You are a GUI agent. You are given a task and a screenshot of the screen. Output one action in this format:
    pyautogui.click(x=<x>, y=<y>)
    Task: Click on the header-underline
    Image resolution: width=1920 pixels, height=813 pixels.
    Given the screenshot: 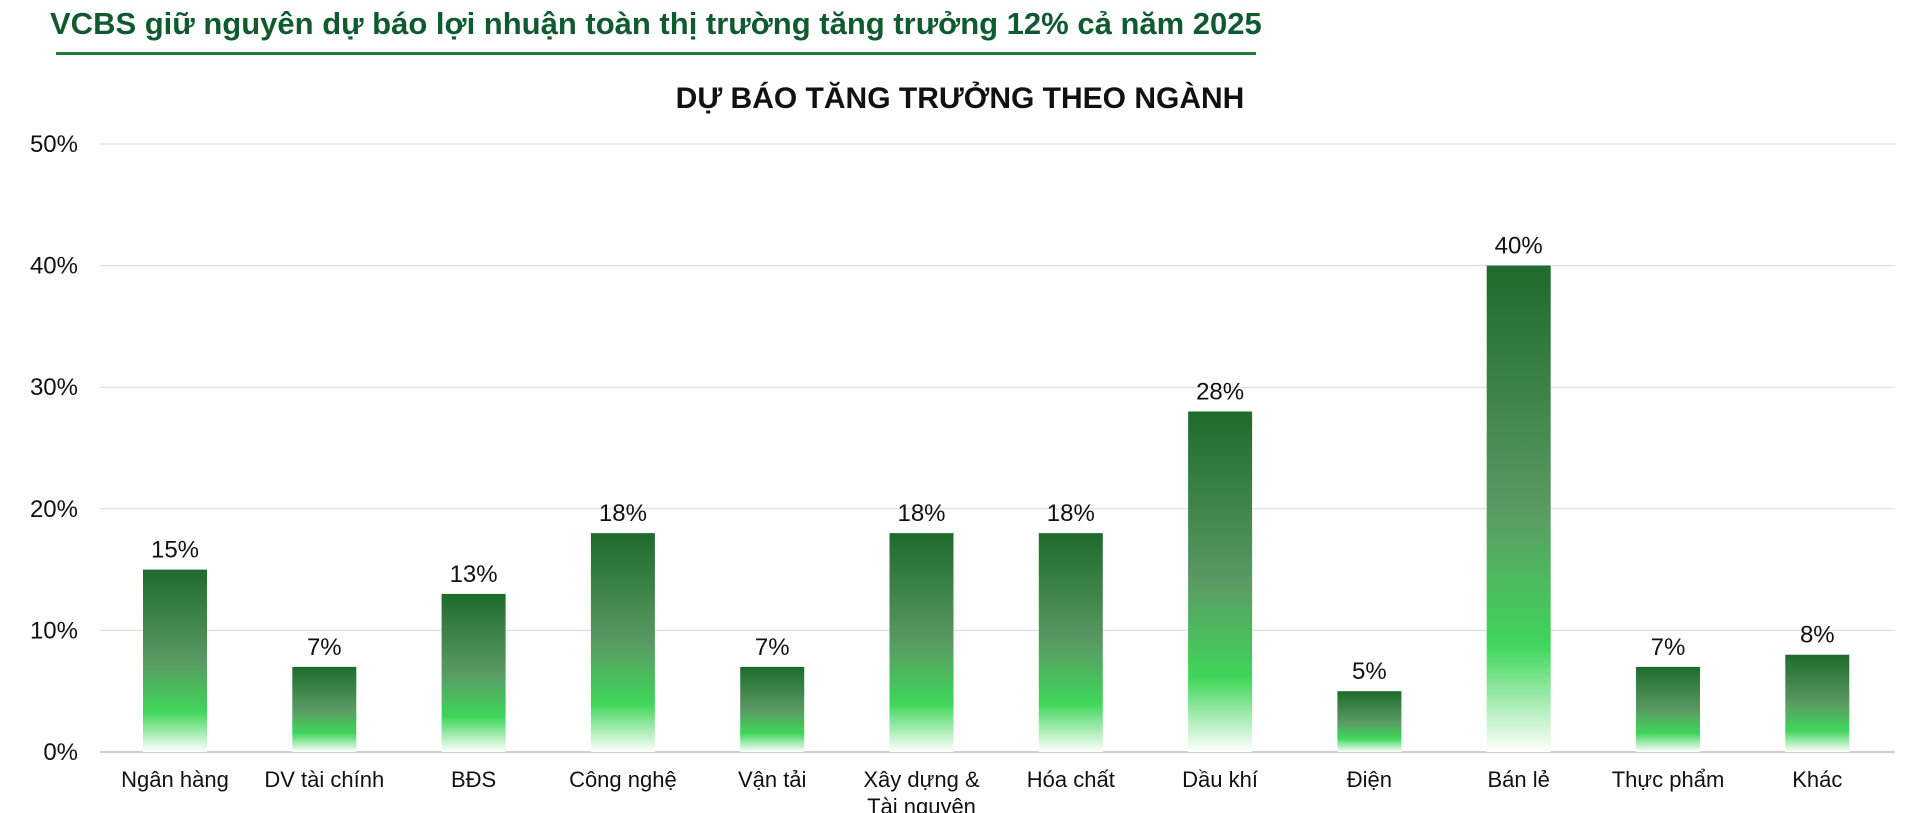 What is the action you would take?
    pyautogui.click(x=656, y=53)
    